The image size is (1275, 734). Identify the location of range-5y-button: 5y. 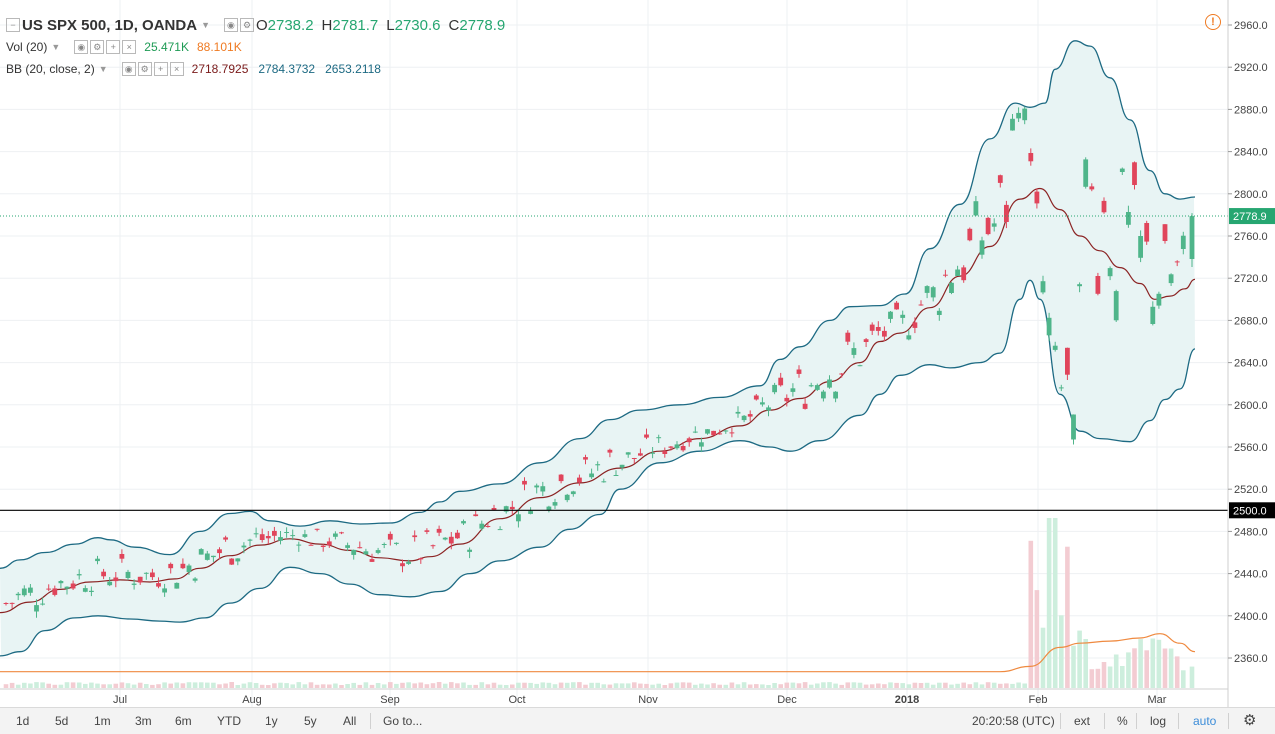
(310, 721).